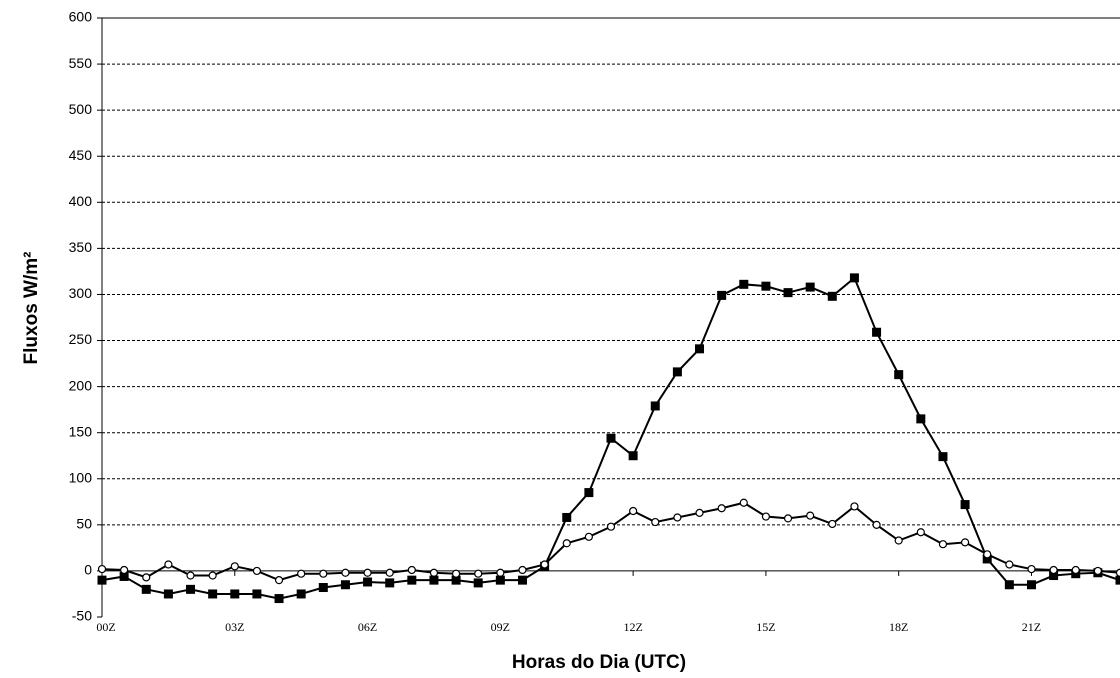 The width and height of the screenshot is (1120, 678). What do you see at coordinates (81, 293) in the screenshot?
I see `y-tick-label: 300` at bounding box center [81, 293].